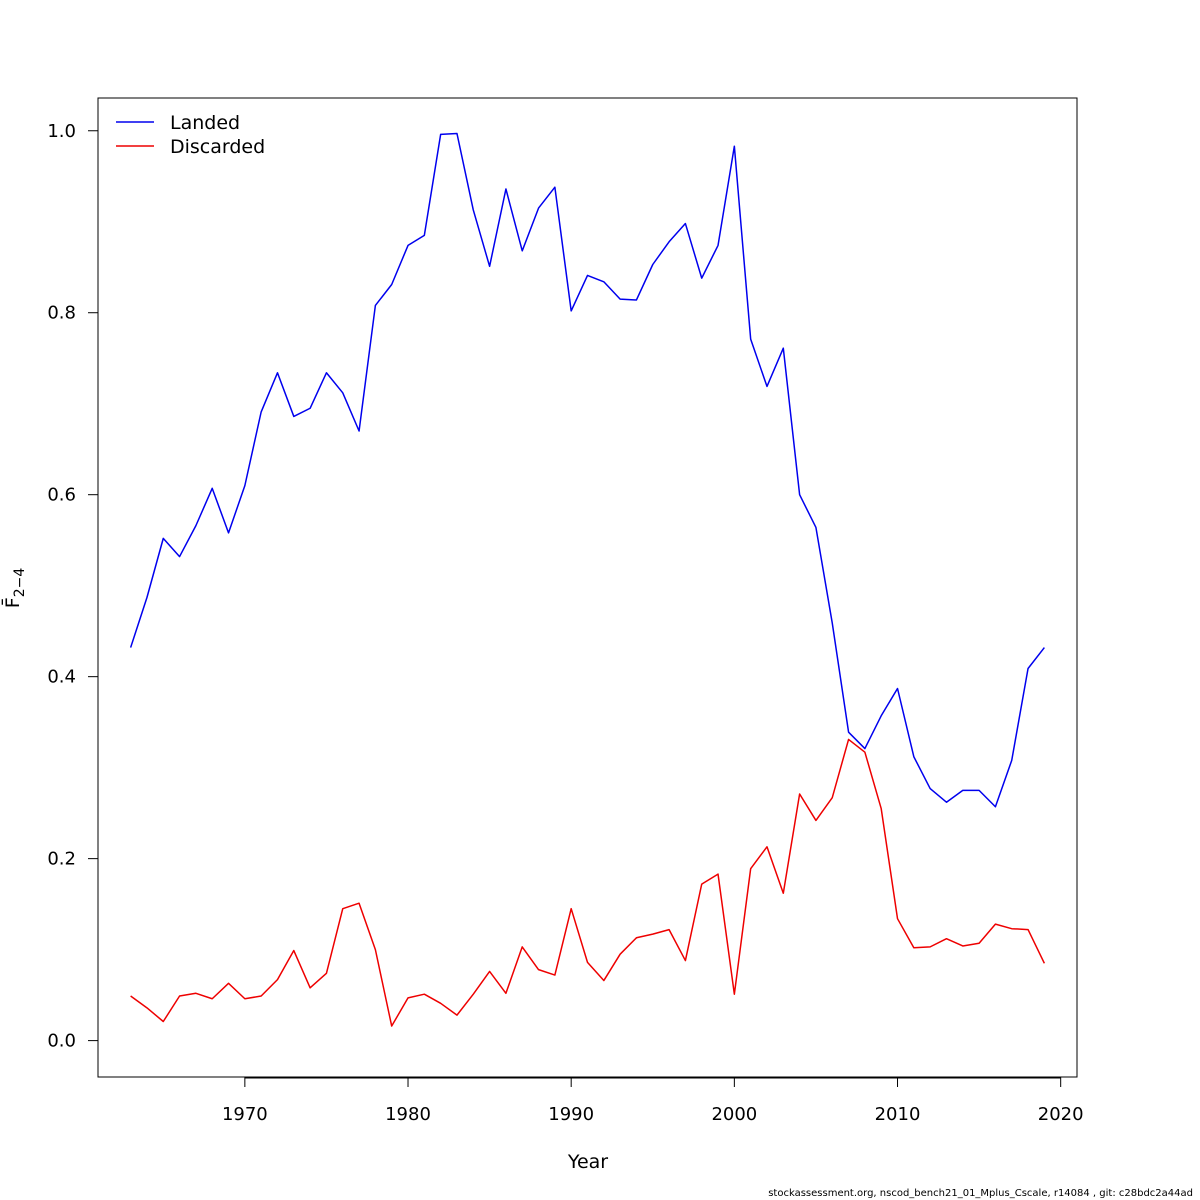 This screenshot has width=1200, height=1200. What do you see at coordinates (245, 1114) in the screenshot?
I see `x-tick-label: 1970` at bounding box center [245, 1114].